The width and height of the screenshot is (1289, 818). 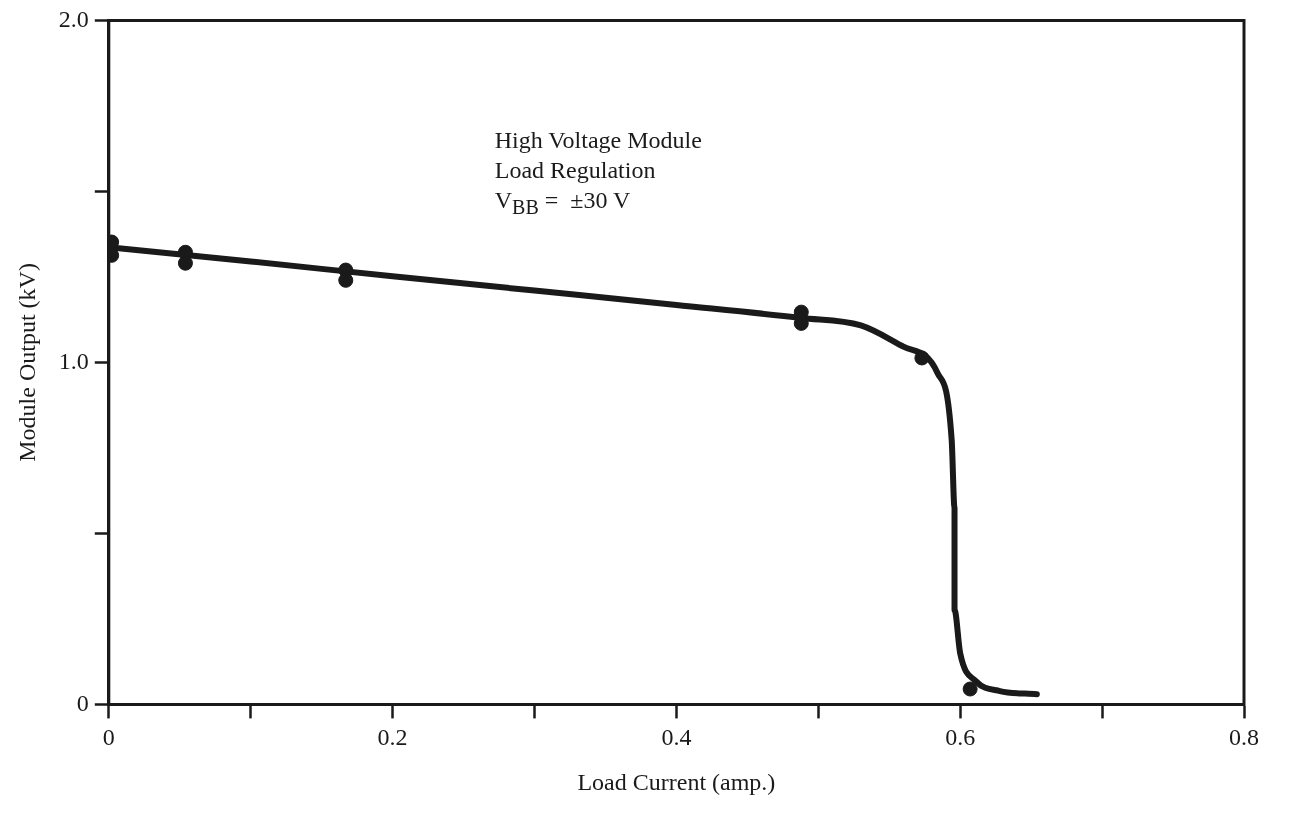 What do you see at coordinates (676, 737) in the screenshot?
I see `x-tick-label: 0.4` at bounding box center [676, 737].